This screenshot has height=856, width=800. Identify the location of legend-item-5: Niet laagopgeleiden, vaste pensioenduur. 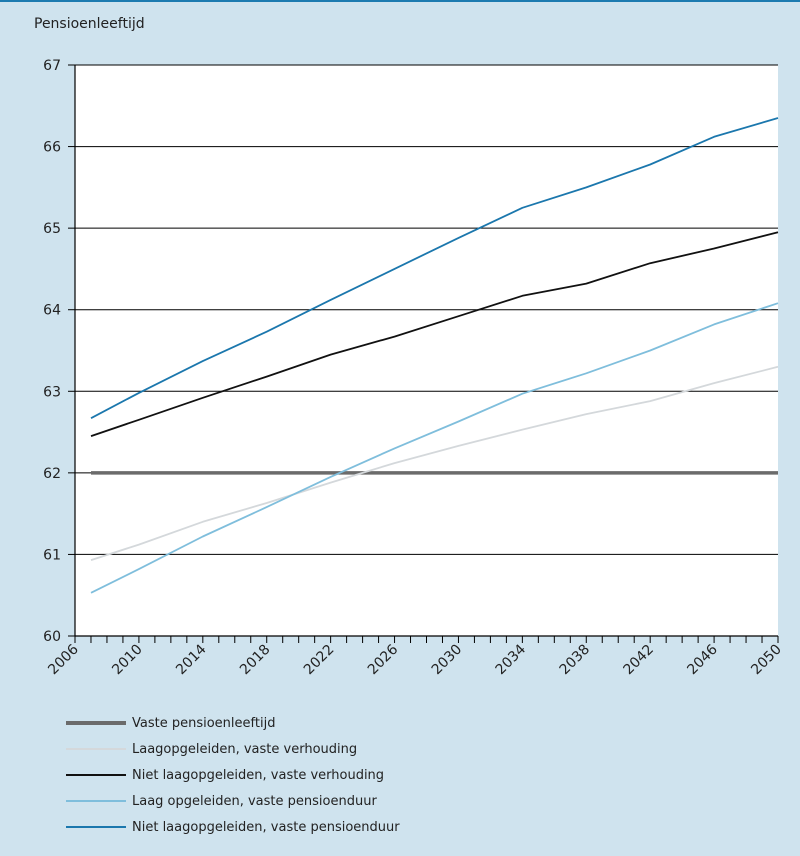
(233, 827).